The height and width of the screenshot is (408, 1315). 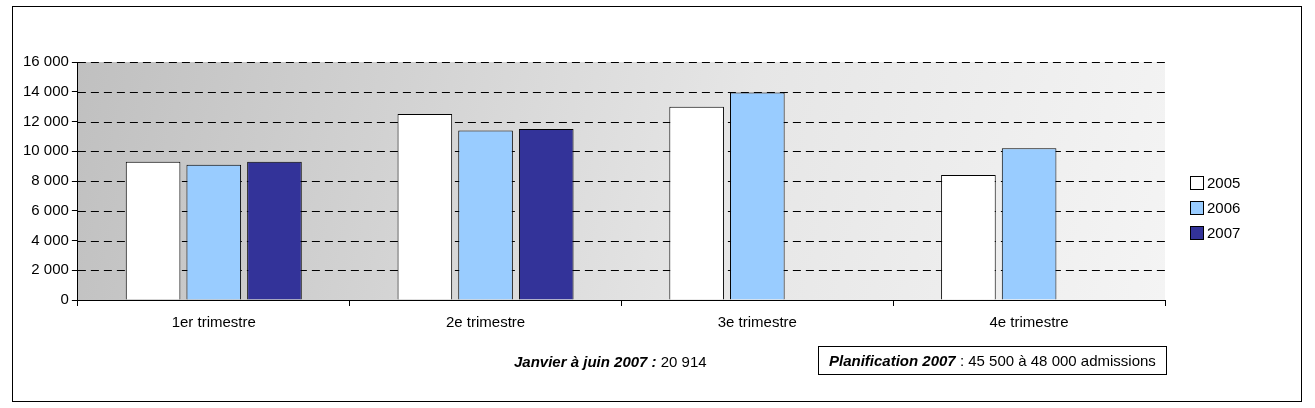 What do you see at coordinates (50, 180) in the screenshot?
I see `y-tick-label: 8 000` at bounding box center [50, 180].